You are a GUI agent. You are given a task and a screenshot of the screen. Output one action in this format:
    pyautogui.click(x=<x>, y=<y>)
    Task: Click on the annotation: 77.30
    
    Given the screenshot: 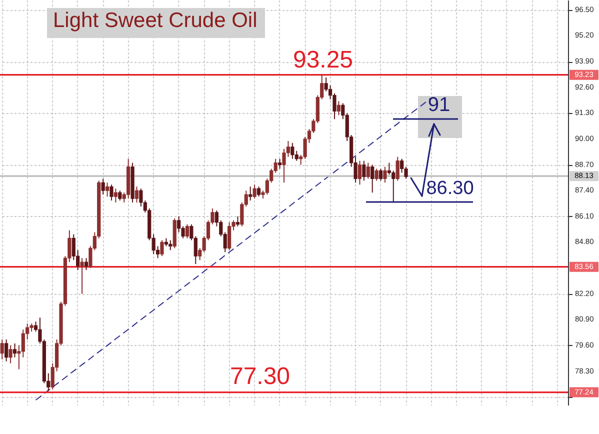 What is the action you would take?
    pyautogui.click(x=260, y=376)
    